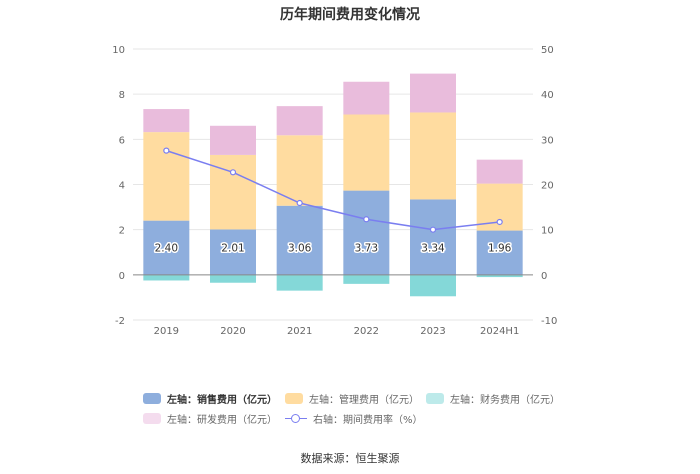  Describe the element at coordinates (547, 95) in the screenshot. I see `y-right-tick-label: 40` at that location.